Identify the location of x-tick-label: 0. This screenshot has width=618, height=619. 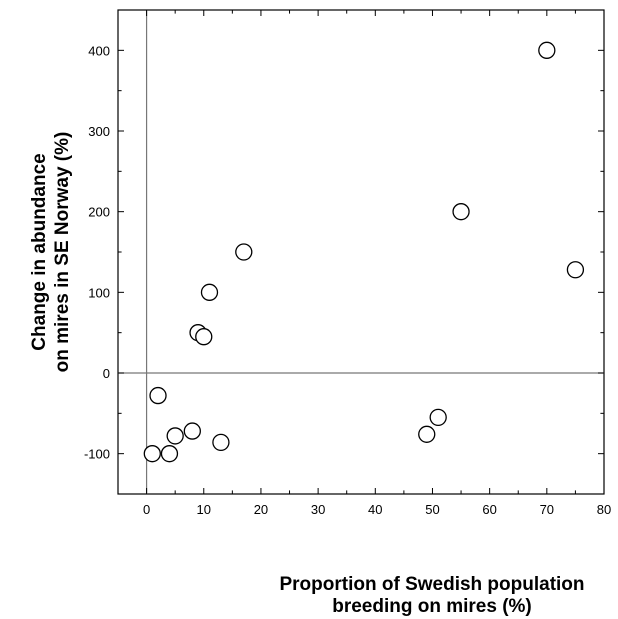
(146, 509).